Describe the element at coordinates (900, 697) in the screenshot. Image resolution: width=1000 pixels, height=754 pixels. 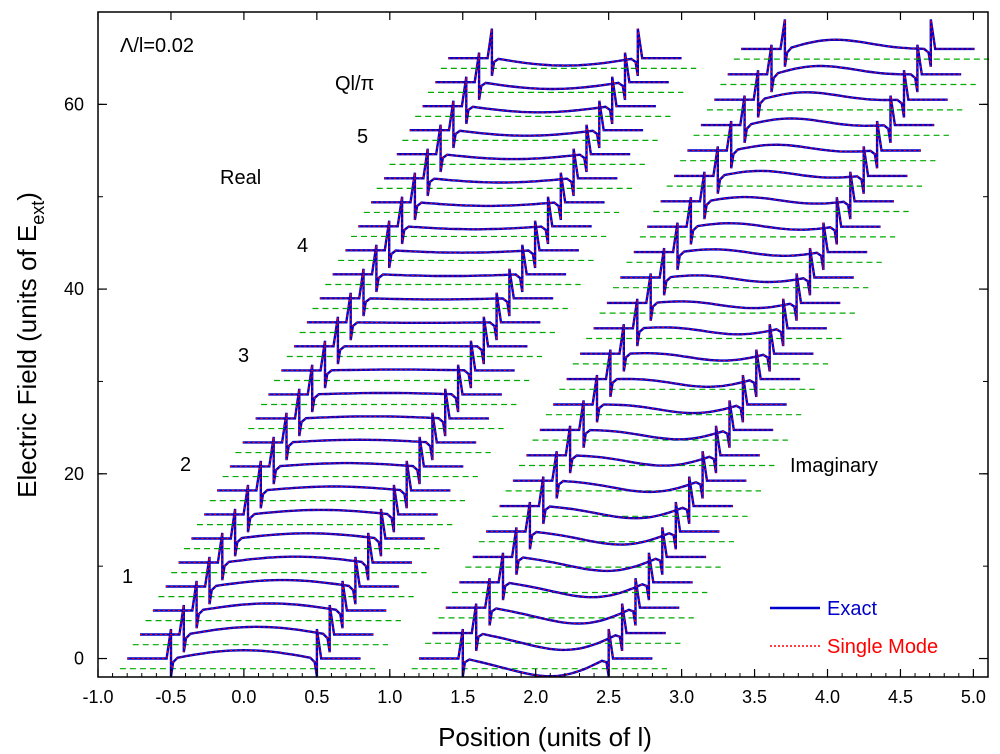
I see `x-tick-label: 4.5` at that location.